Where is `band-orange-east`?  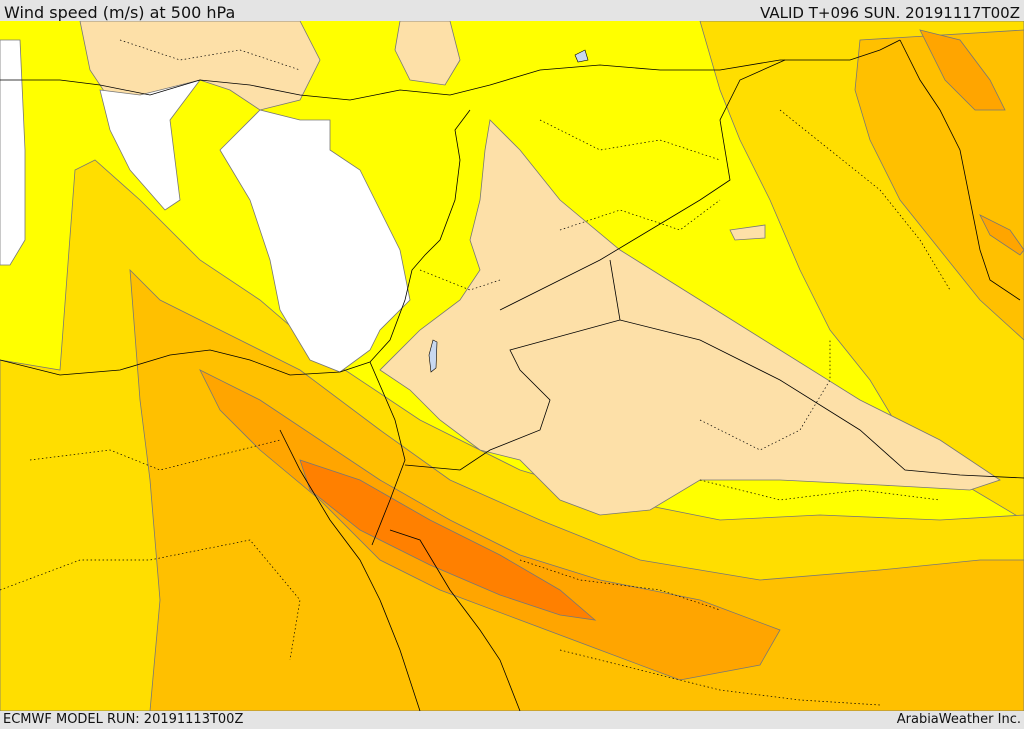 band-orange-east is located at coordinates (1001, 235).